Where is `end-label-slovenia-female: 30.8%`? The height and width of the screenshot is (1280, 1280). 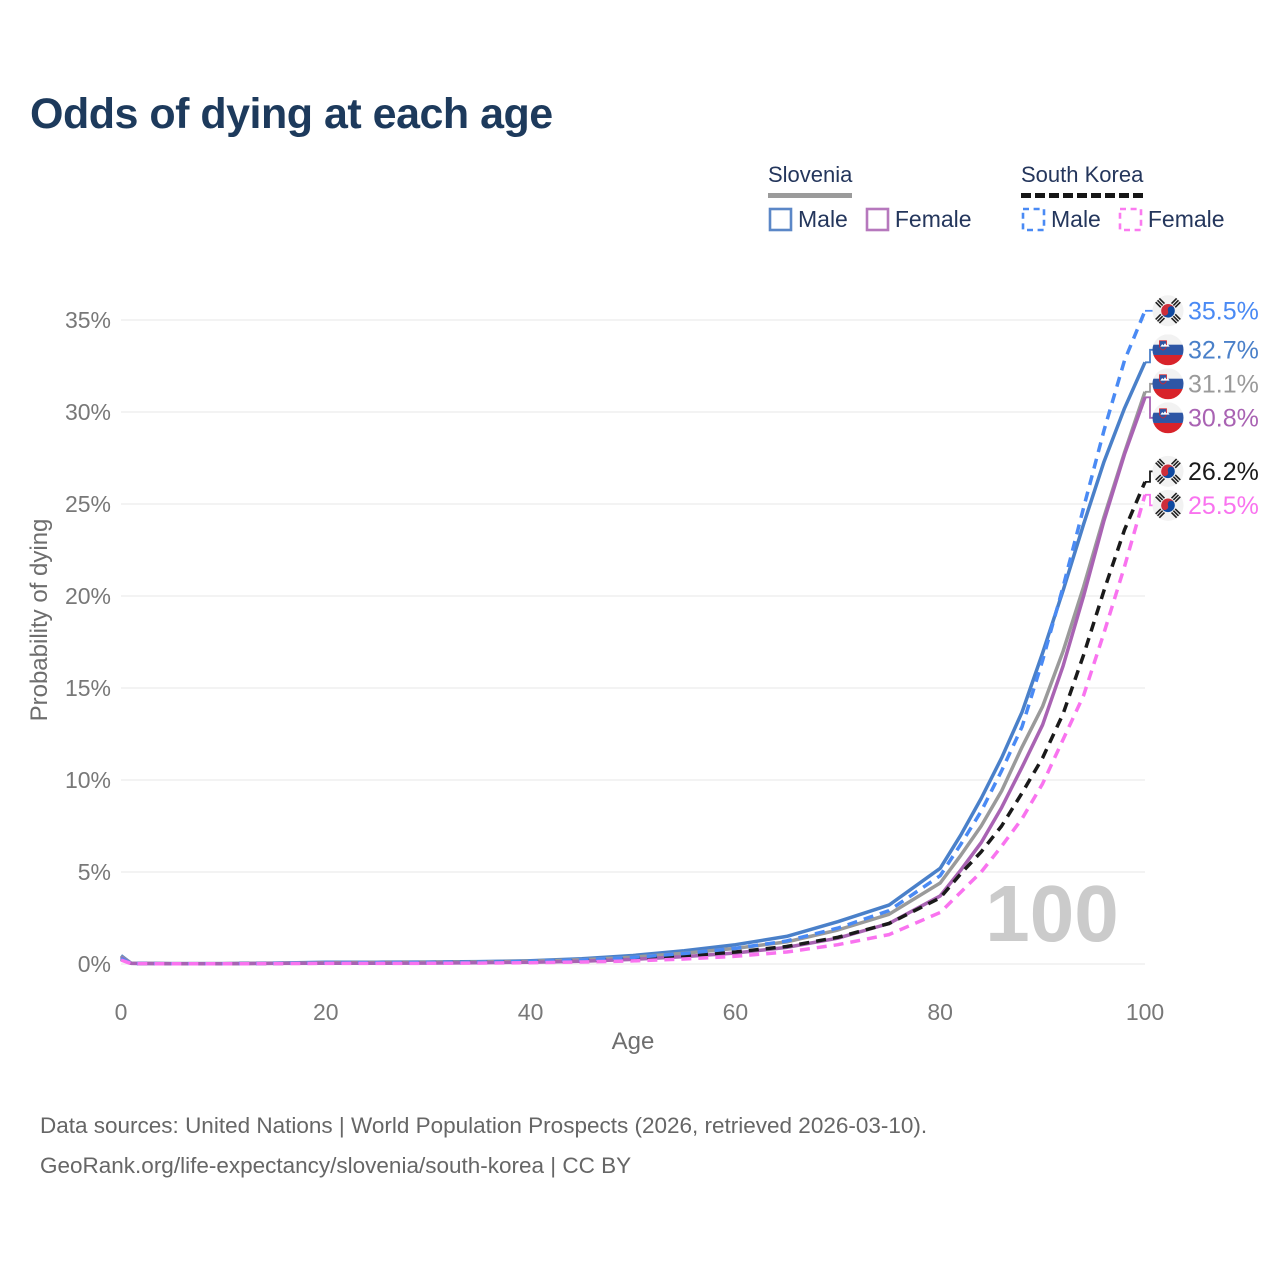
end-label-slovenia-female: 30.8% is located at coordinates (1223, 418).